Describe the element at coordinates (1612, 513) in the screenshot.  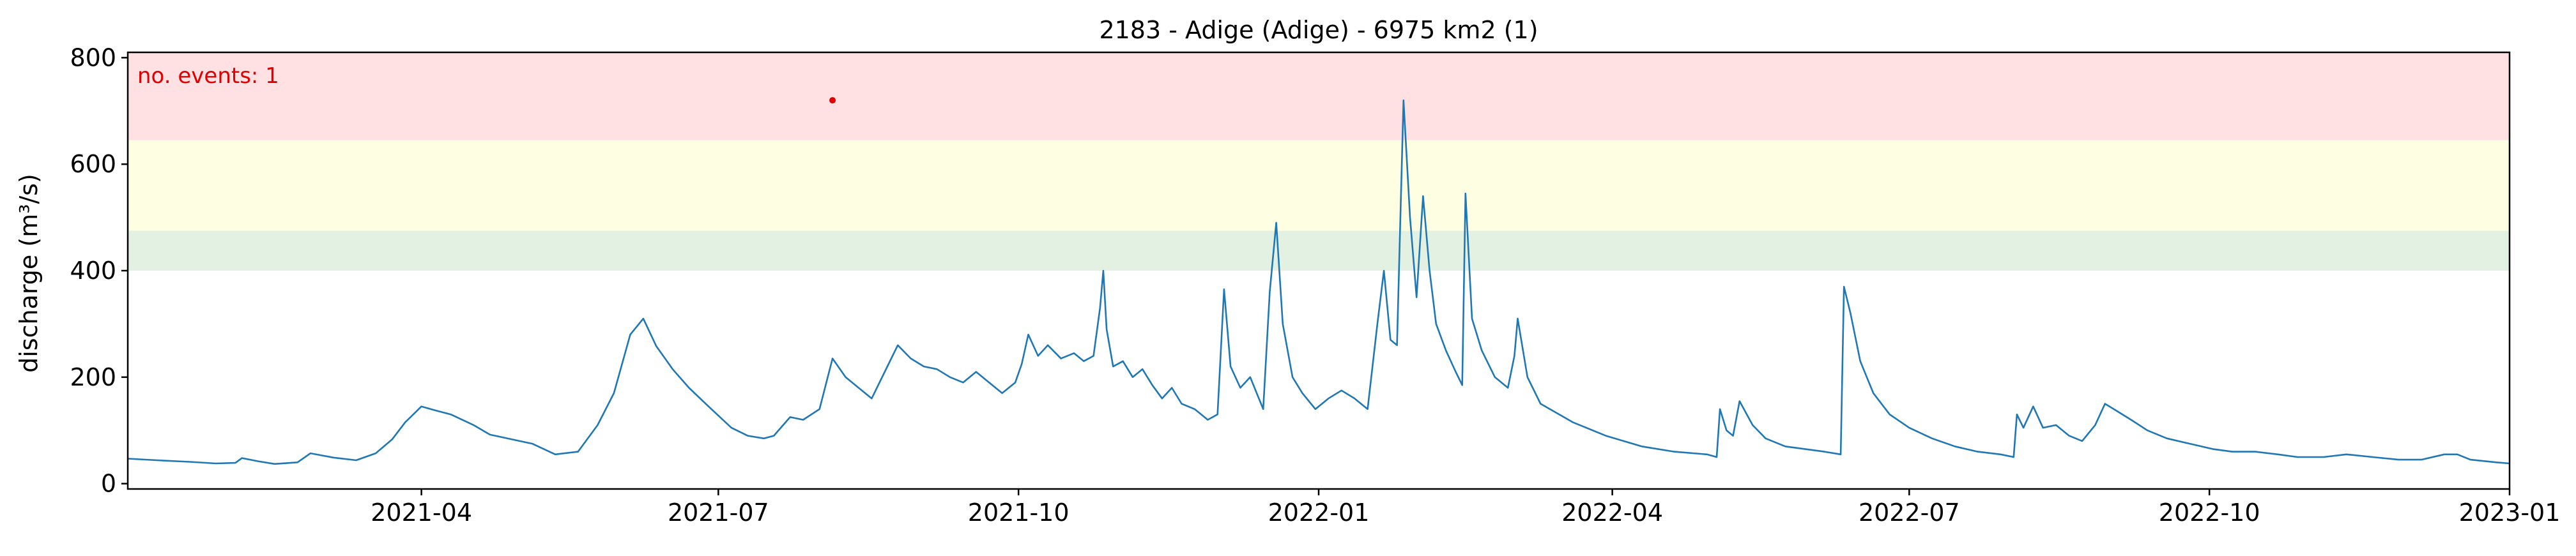
I see `x-tick-label: 2022-04` at that location.